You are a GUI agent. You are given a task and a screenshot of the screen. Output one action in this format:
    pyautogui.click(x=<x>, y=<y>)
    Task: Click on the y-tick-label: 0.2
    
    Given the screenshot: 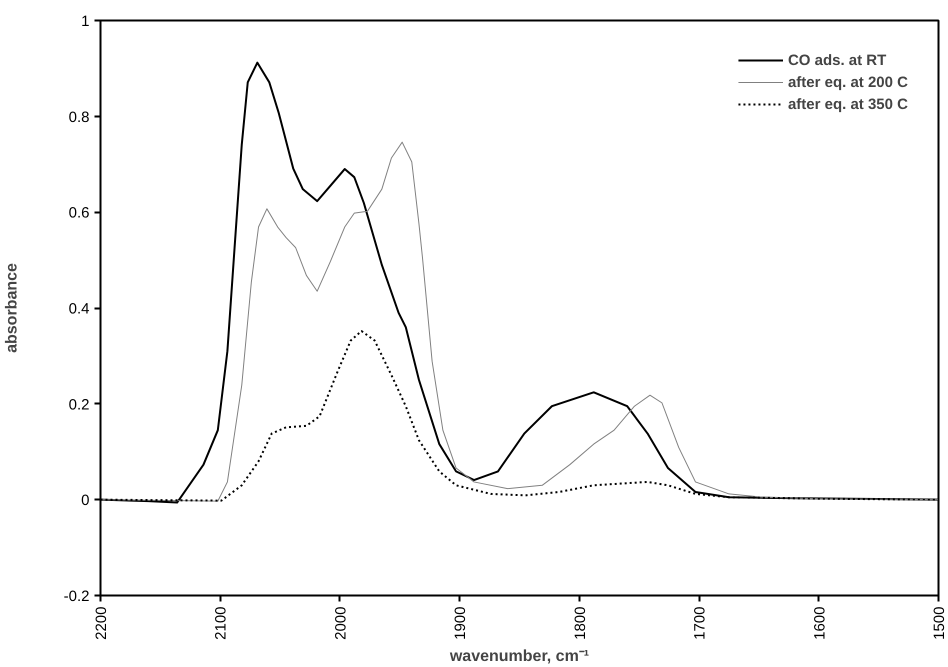 What is the action you would take?
    pyautogui.click(x=79, y=405)
    